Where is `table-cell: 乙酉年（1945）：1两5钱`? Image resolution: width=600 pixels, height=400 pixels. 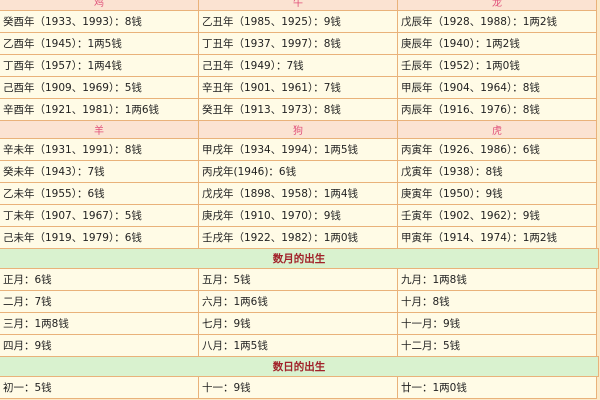 table-cell: 乙酉年（1945）：1两5钱 is located at coordinates (99, 43).